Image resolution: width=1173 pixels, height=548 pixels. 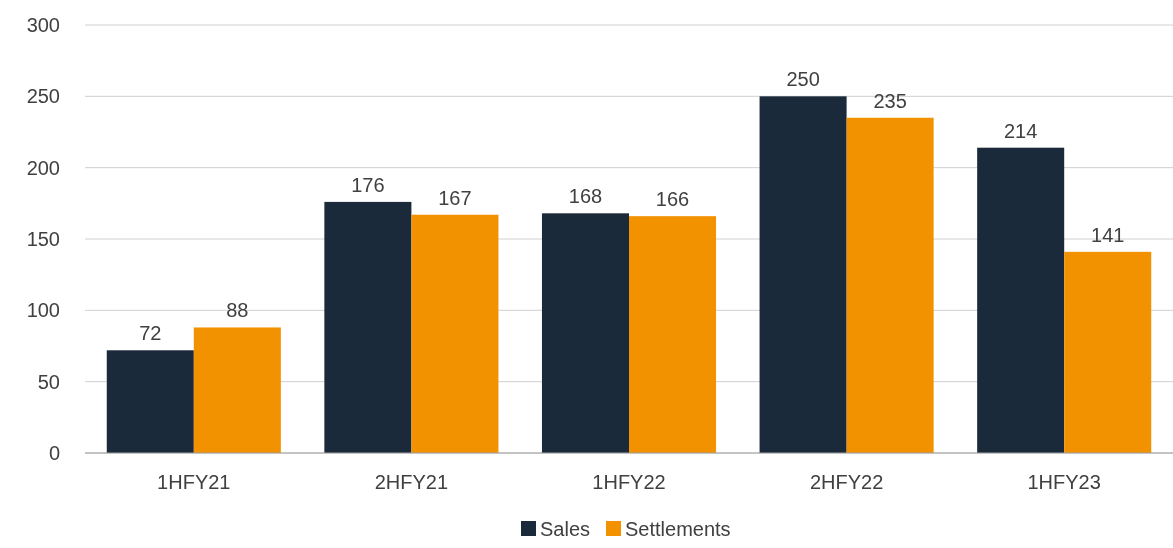 I want to click on y-tick-label: 150, so click(x=43, y=239).